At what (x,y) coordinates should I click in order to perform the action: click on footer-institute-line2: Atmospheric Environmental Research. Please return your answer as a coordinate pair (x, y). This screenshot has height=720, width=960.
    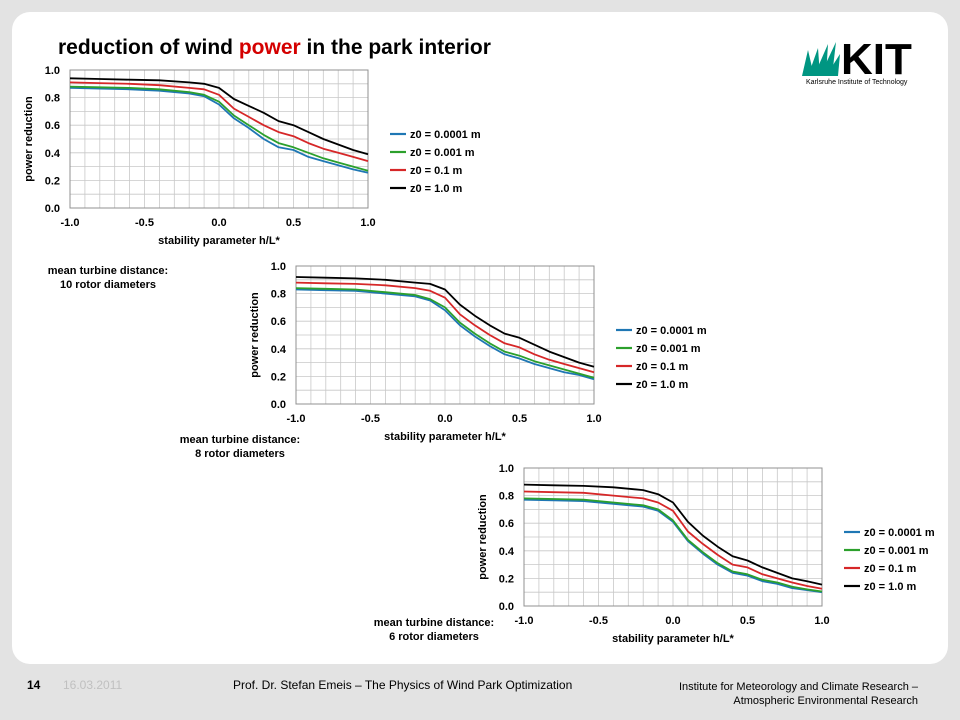
    Looking at the image, I should click on (825, 701).